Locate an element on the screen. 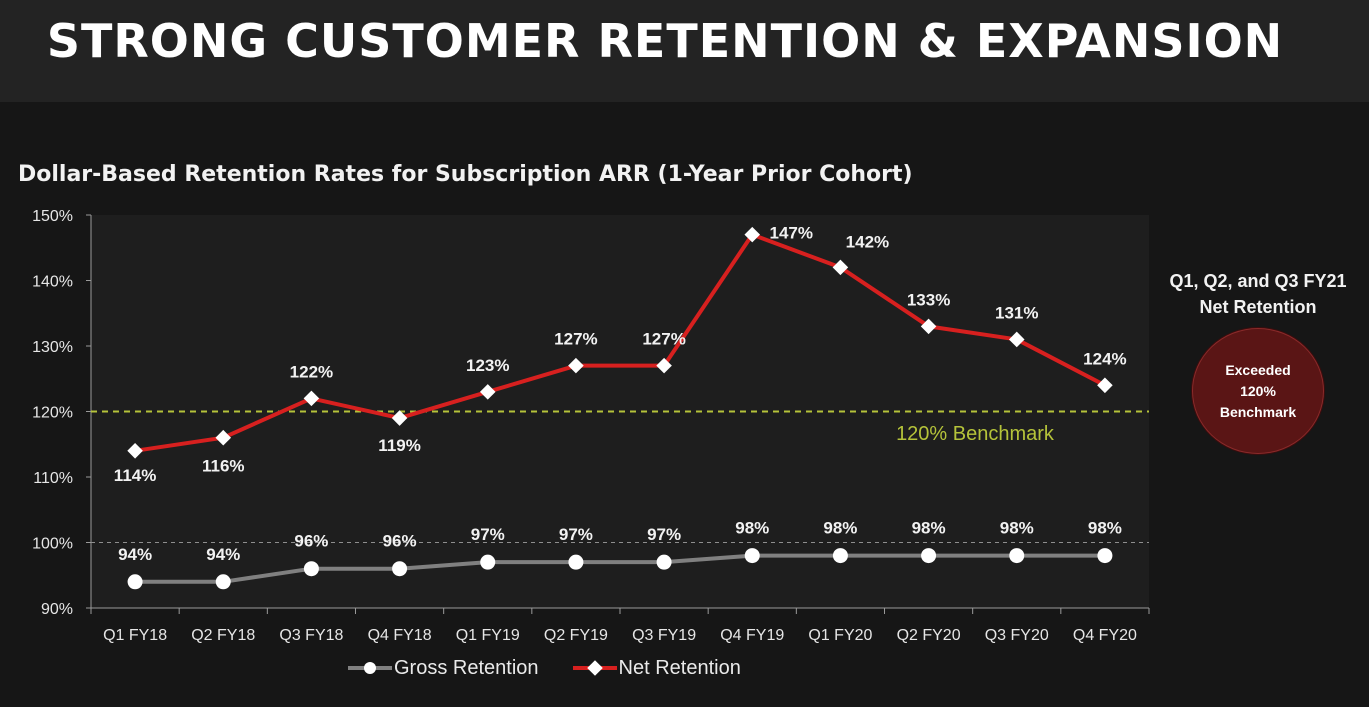 This screenshot has width=1369, height=707. page-title: STRONG CUSTOMER RETENTION & EXPANSION is located at coordinates (665, 41).